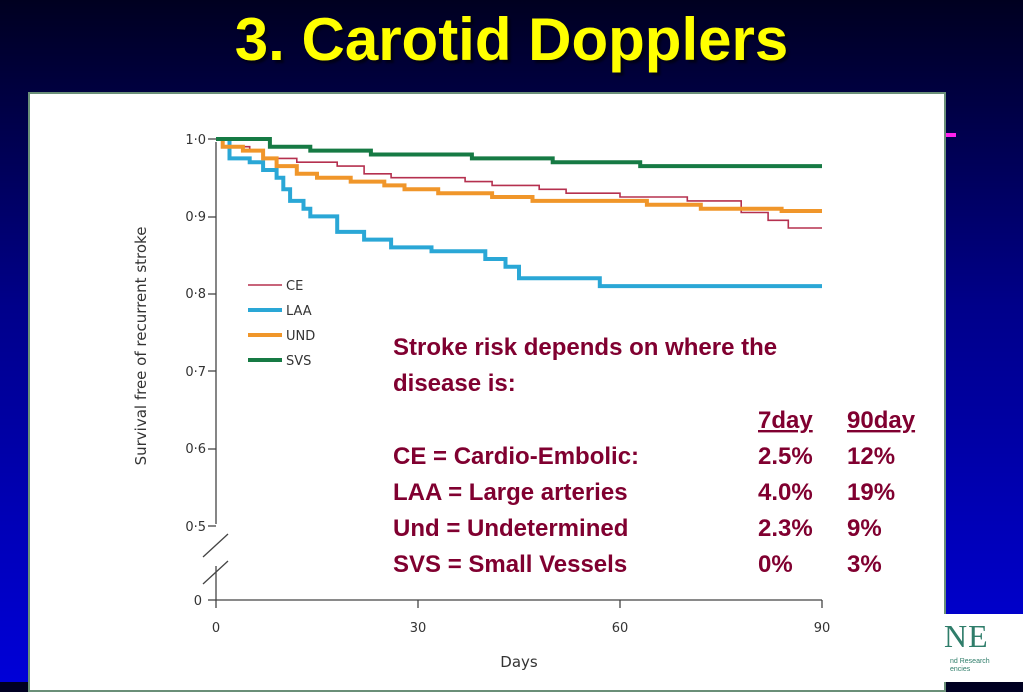 This screenshot has width=1023, height=692. Describe the element at coordinates (871, 492) in the screenshot. I see `info-row-90day: 19%` at that location.